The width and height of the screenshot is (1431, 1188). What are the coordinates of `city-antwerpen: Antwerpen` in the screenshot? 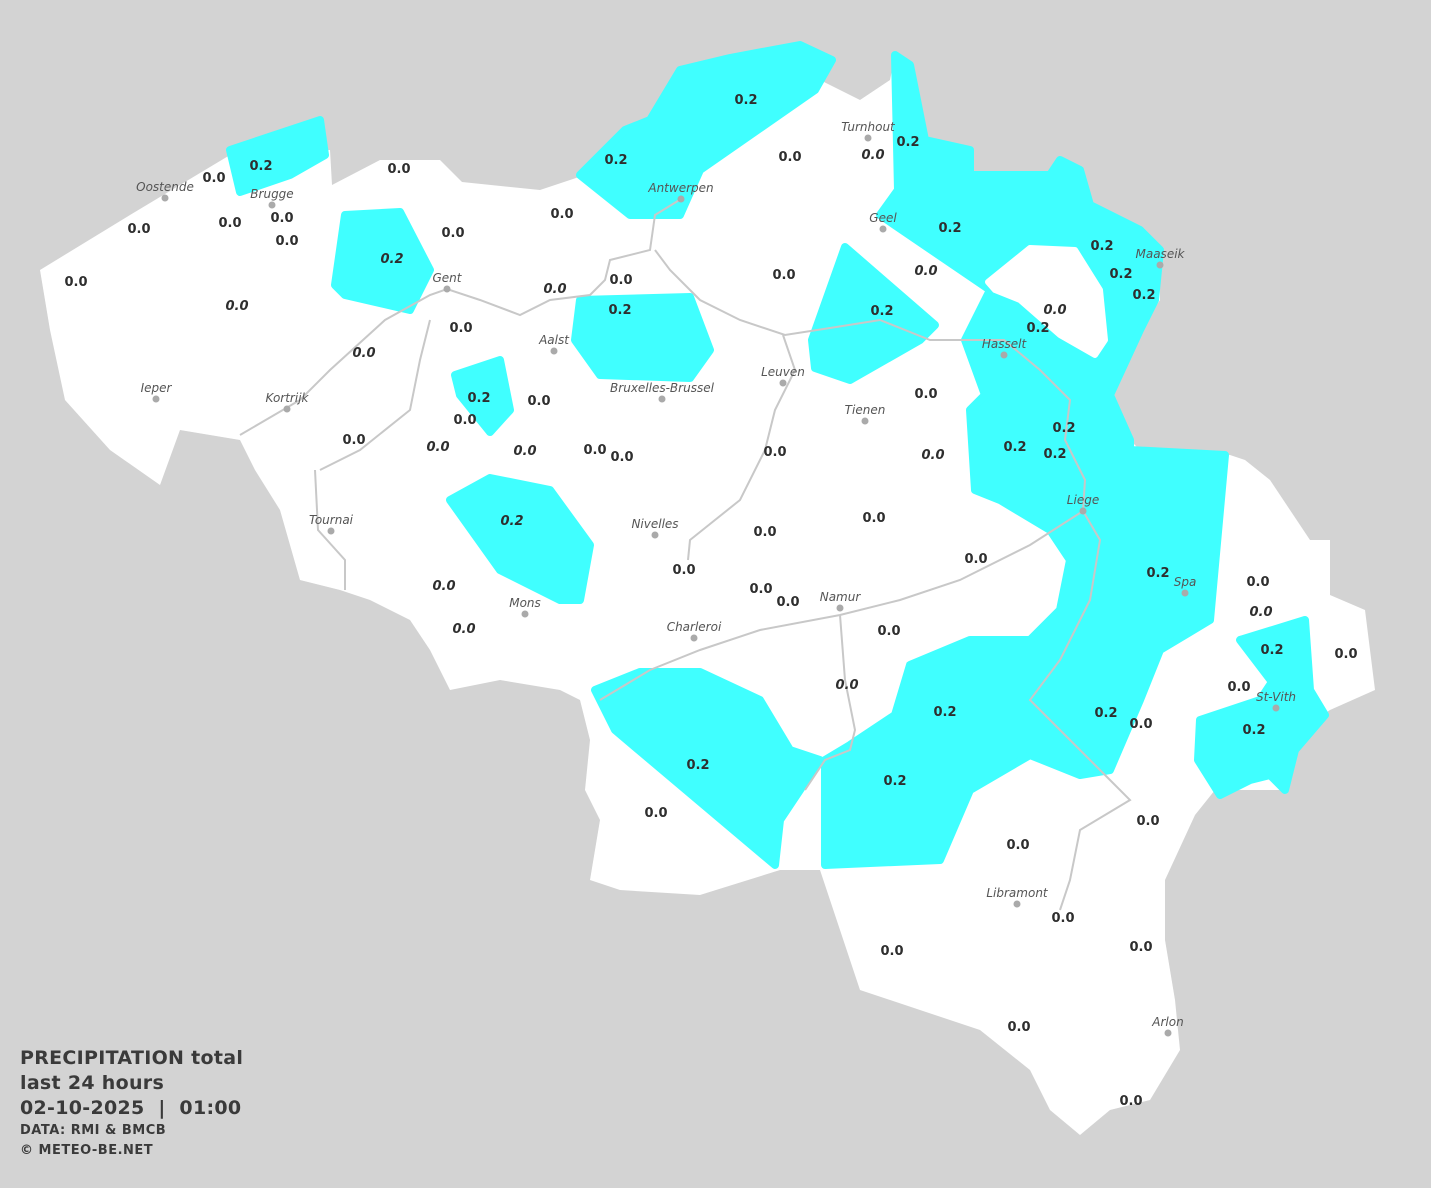 It's located at (680, 192).